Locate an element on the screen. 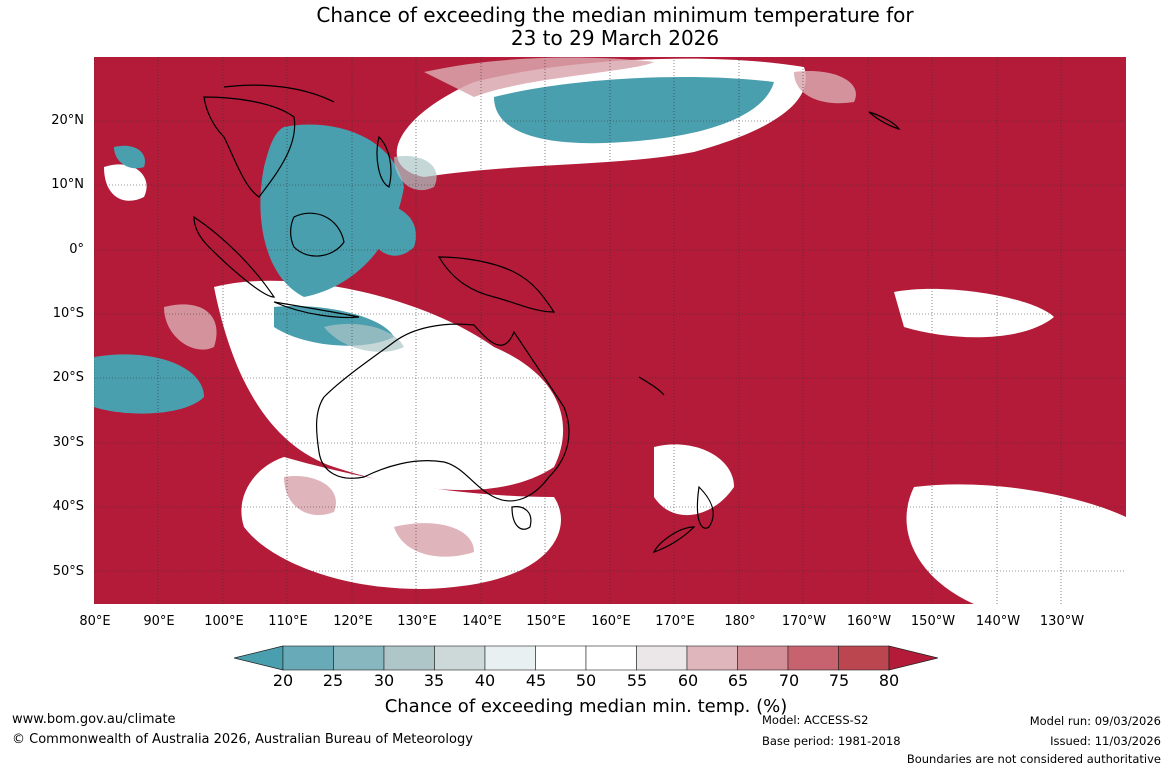 The image size is (1173, 770). colorbar is located at coordinates (586, 658).